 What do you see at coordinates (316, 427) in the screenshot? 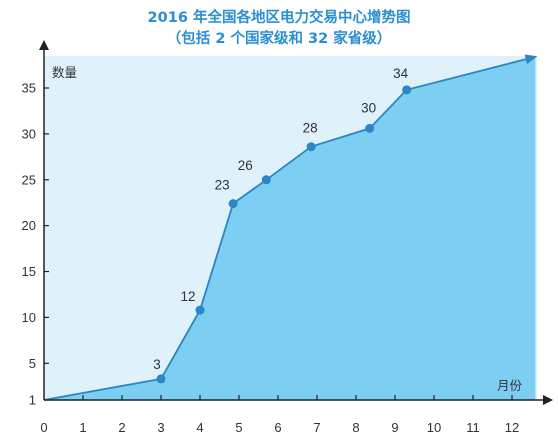
I see `x-tick-label: 7` at bounding box center [316, 427].